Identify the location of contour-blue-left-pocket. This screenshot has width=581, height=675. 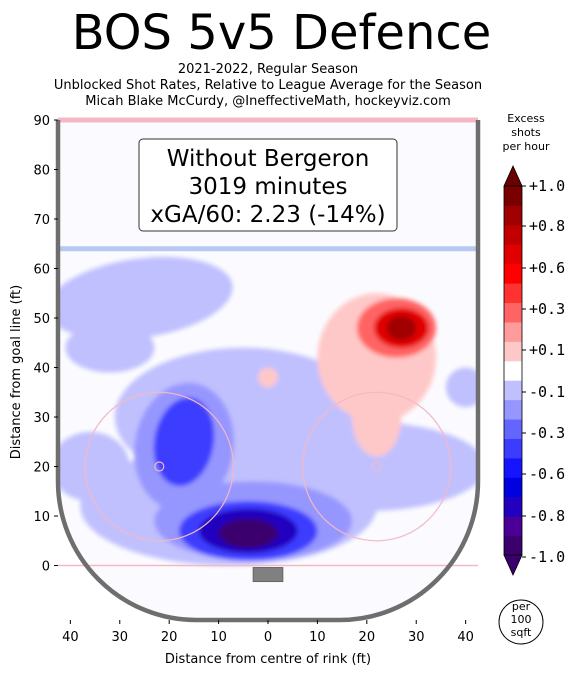
(110, 347).